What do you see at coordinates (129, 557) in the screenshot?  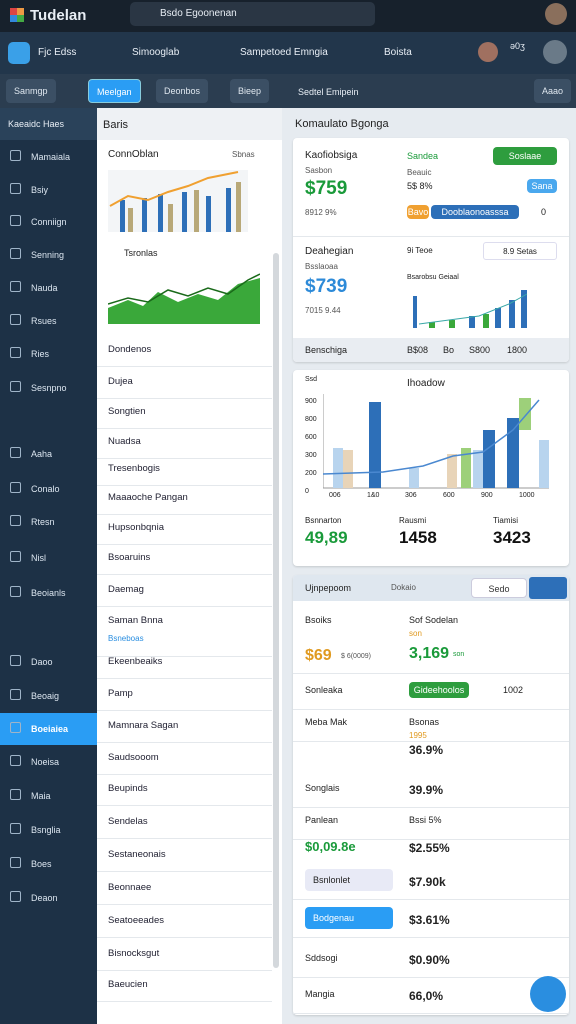 I see `list-item: Bsoaruins` at bounding box center [129, 557].